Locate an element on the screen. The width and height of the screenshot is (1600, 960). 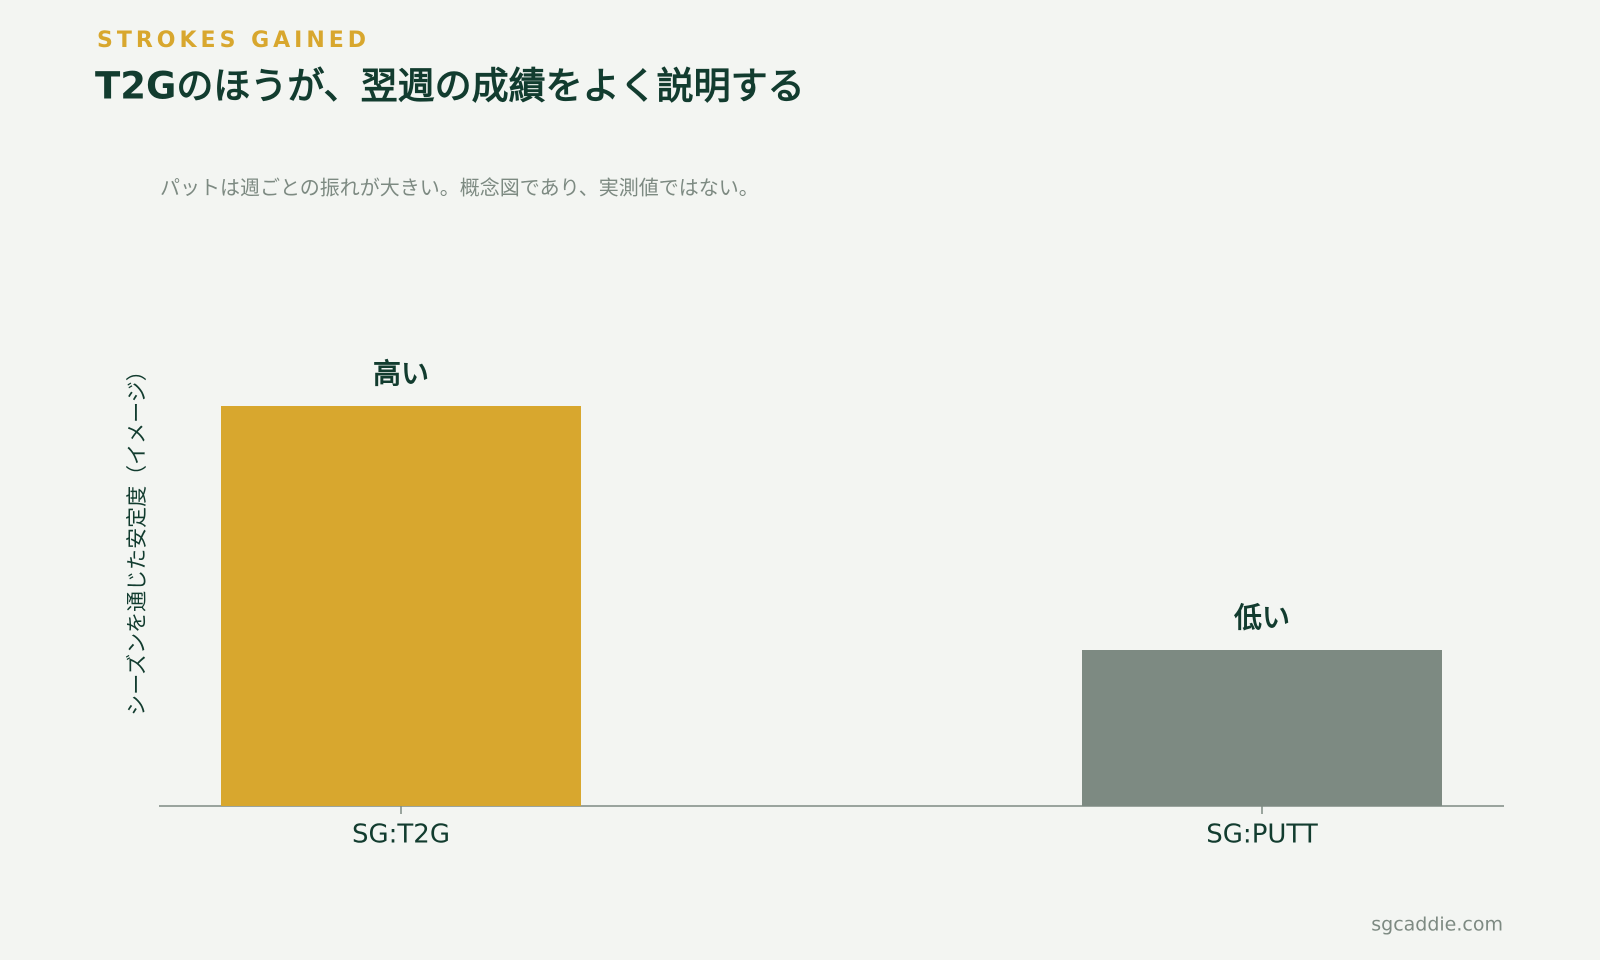
value-label: 低い is located at coordinates (1261, 617).